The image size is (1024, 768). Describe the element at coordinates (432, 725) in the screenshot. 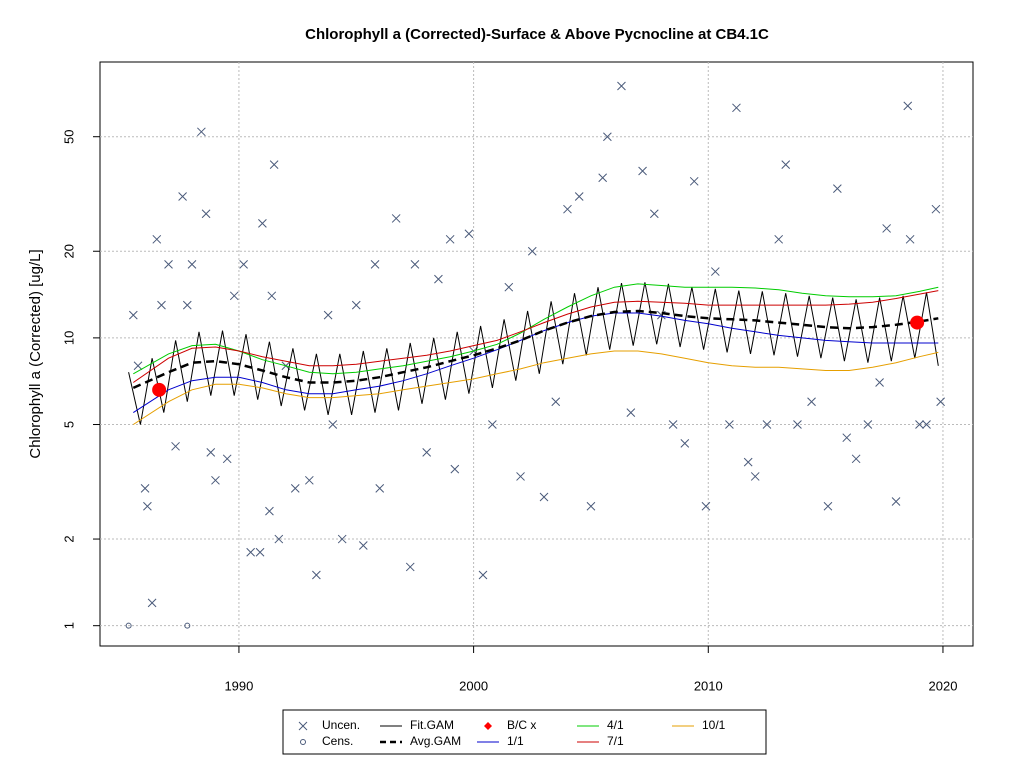

I see `legend-label: Fit.GAM` at that location.